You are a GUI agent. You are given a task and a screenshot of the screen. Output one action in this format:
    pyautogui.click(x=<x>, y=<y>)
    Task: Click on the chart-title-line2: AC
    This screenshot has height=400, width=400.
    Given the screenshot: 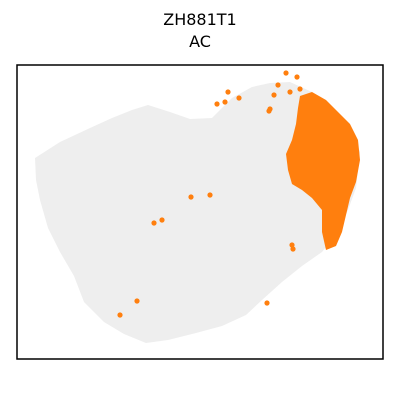 What is the action you would take?
    pyautogui.click(x=200, y=41)
    